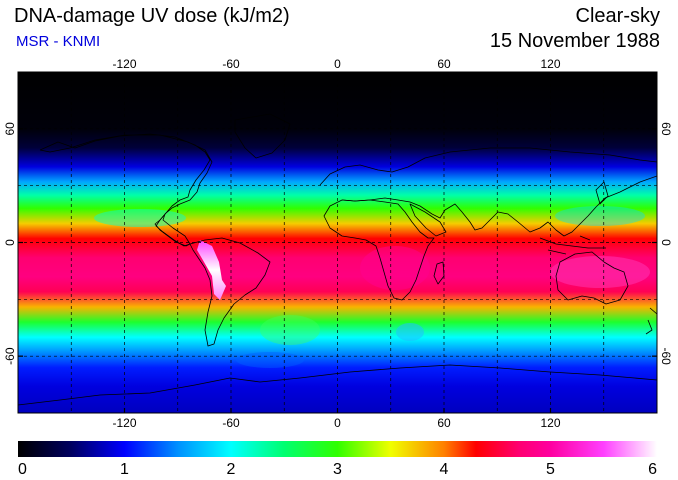  Describe the element at coordinates (230, 292) in the screenshot. I see `coastline-south-america` at that location.